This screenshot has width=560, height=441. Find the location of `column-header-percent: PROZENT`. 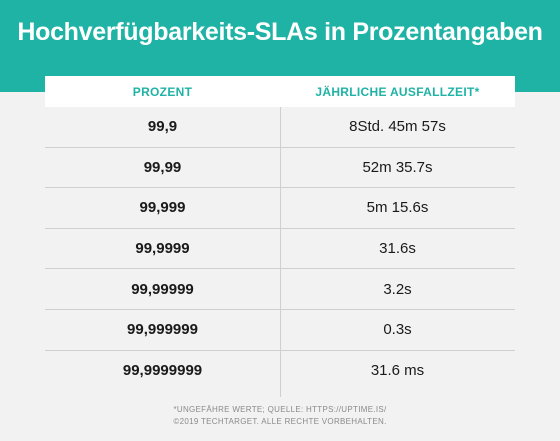

column-header-percent: PROZENT is located at coordinates (162, 91).